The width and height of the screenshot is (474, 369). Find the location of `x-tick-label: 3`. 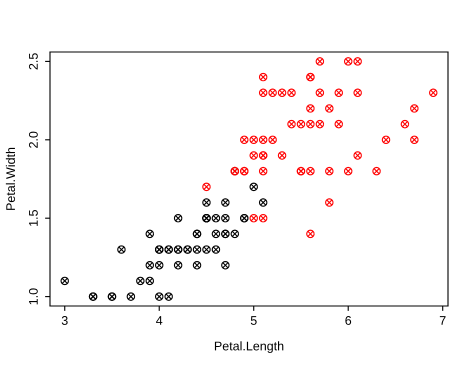

x-tick-label: 3 is located at coordinates (65, 320).